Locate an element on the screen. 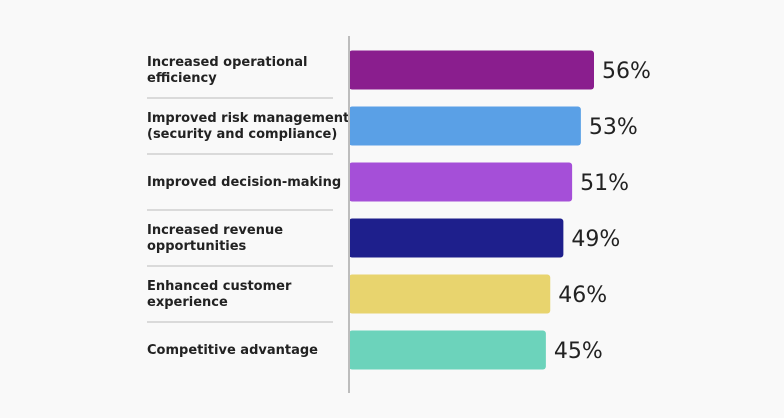 The height and width of the screenshot is (418, 784). category-label-3: Improved decision-making is located at coordinates (244, 182).